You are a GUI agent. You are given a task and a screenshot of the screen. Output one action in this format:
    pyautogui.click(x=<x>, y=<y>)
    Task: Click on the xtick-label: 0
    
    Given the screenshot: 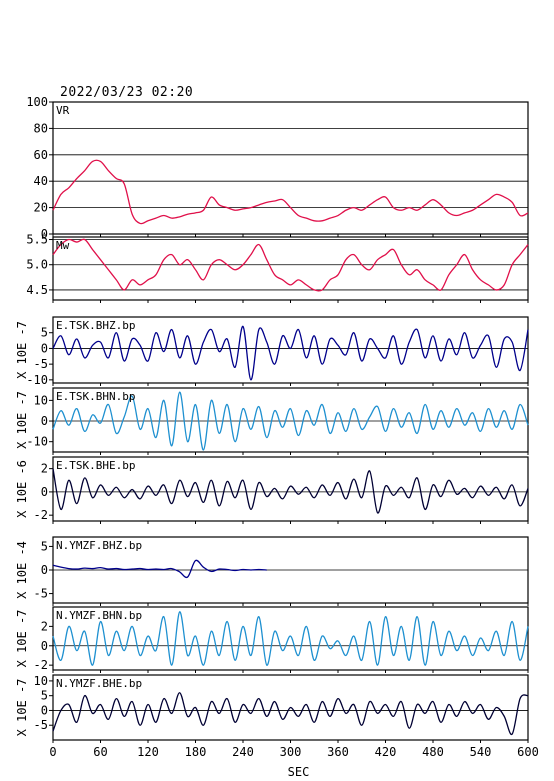 What is the action you would take?
    pyautogui.click(x=52, y=752)
    